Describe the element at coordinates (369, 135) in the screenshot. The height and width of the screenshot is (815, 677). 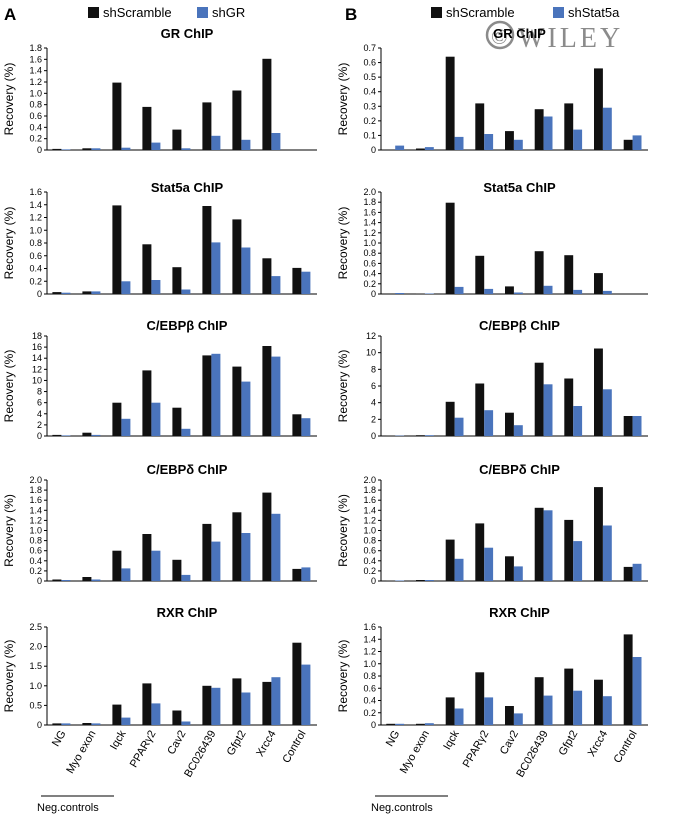
I see `y-tick-label: 0.1` at that location.